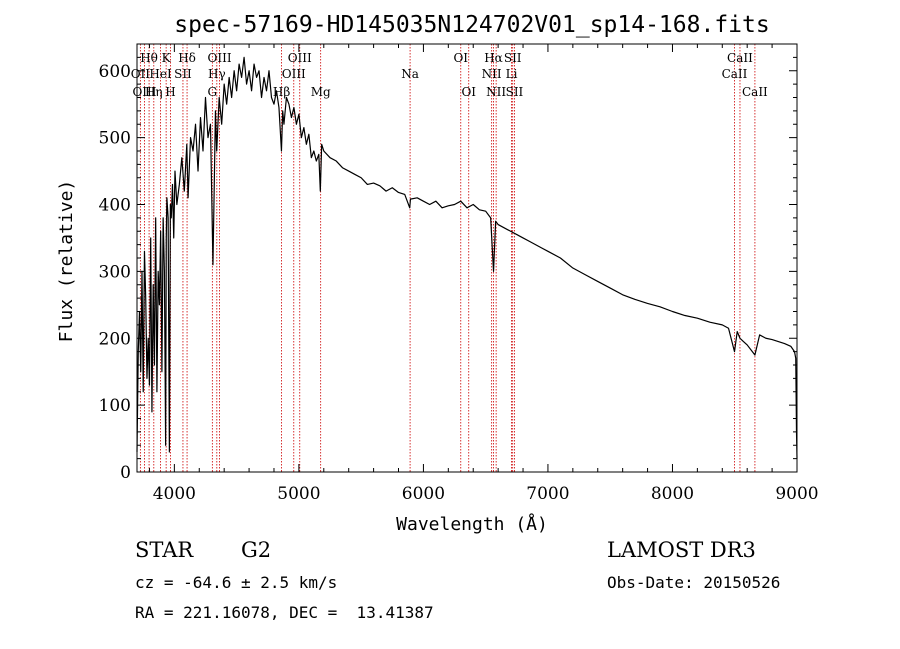 The image size is (900, 649). I want to click on spectral-line-label: OII, so click(141, 74).